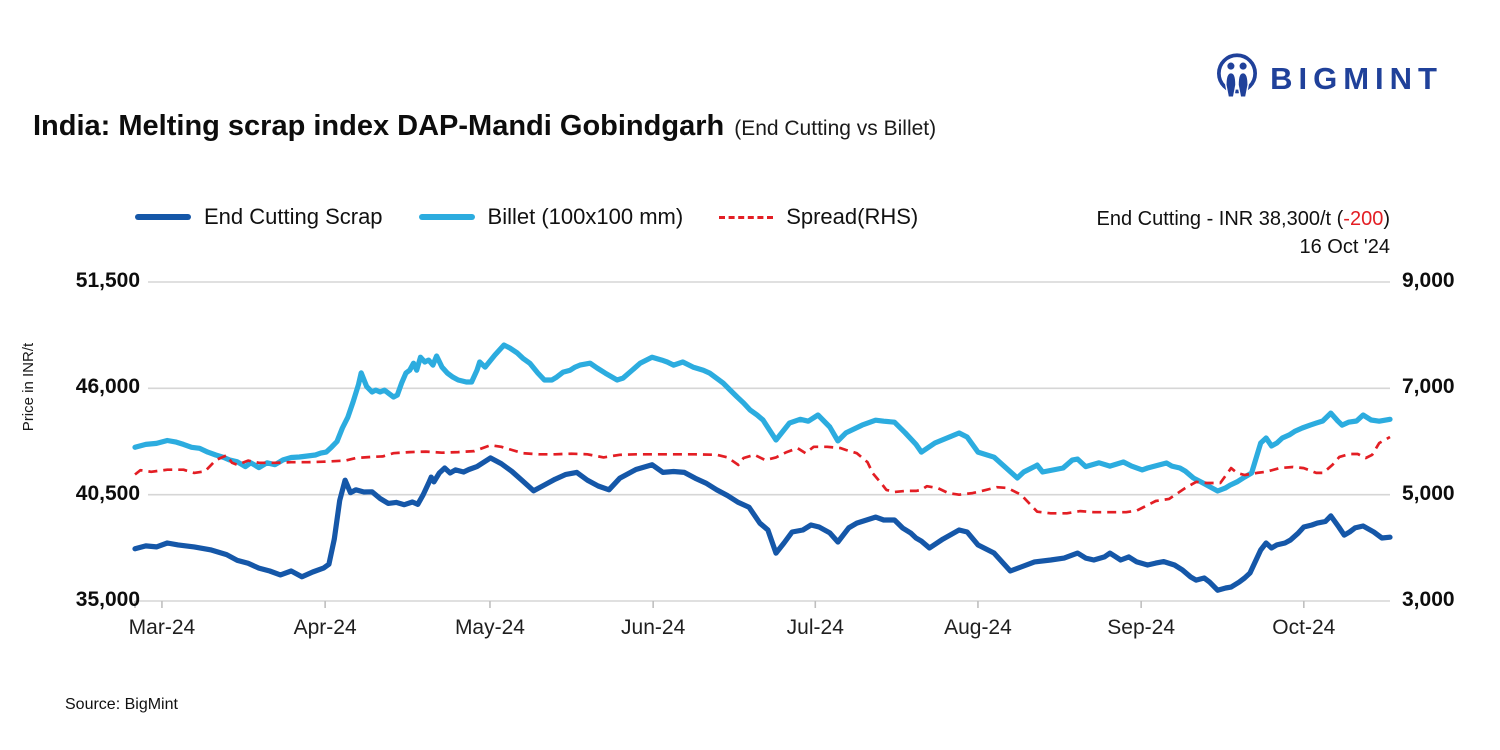 The height and width of the screenshot is (750, 1500). Describe the element at coordinates (1428, 387) in the screenshot. I see `y-right-tick-label: 7,000` at that location.